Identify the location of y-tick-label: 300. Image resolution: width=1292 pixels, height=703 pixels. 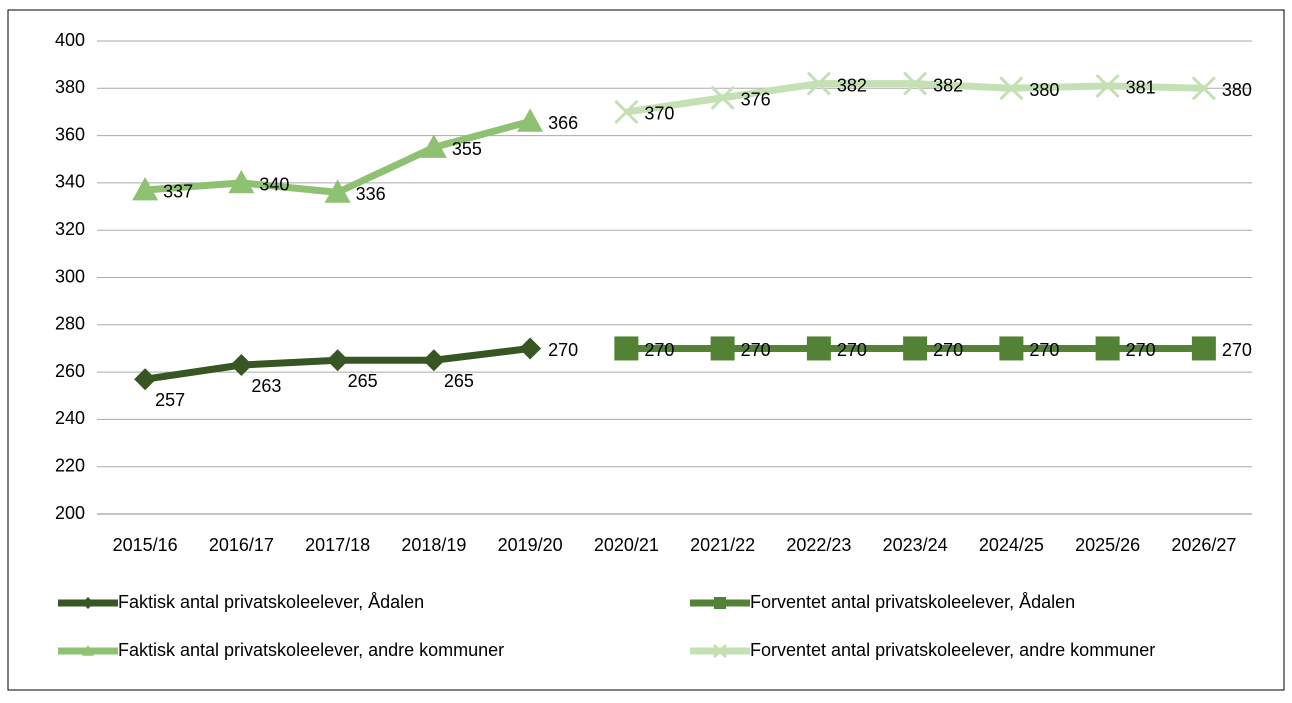
(70, 276).